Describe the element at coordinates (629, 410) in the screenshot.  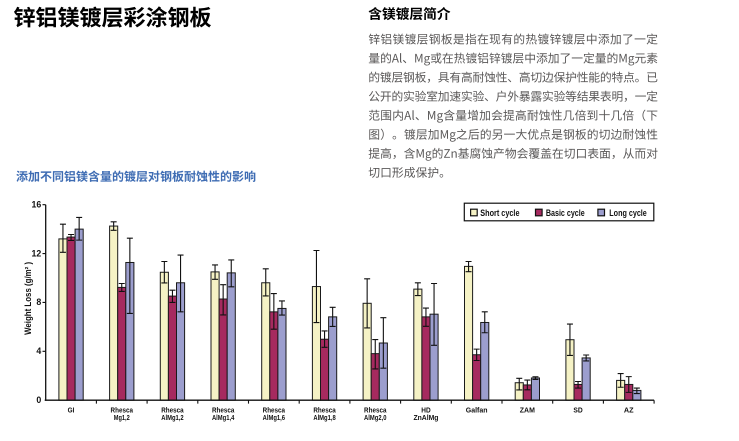
I see `svg-text: AZ` at that location.